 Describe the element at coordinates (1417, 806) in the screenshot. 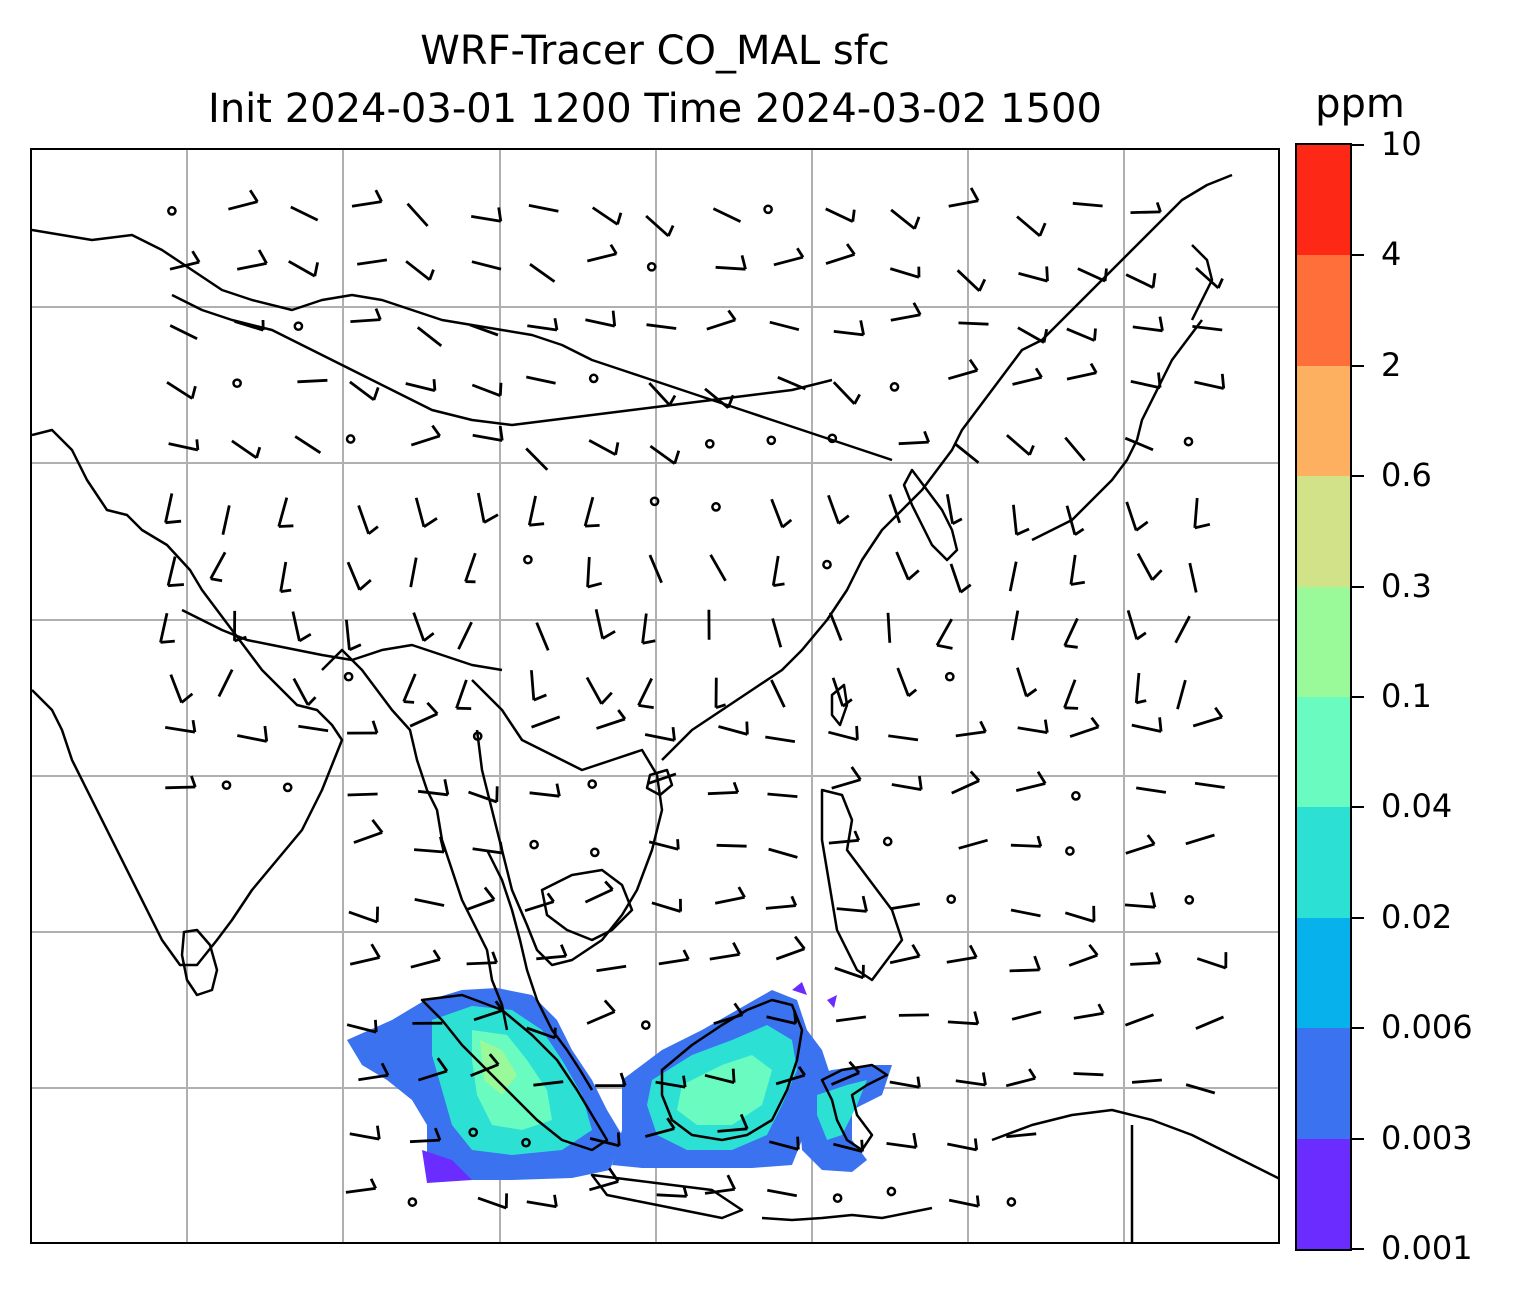

I see `colorbar-tick-label: 0.04` at that location.